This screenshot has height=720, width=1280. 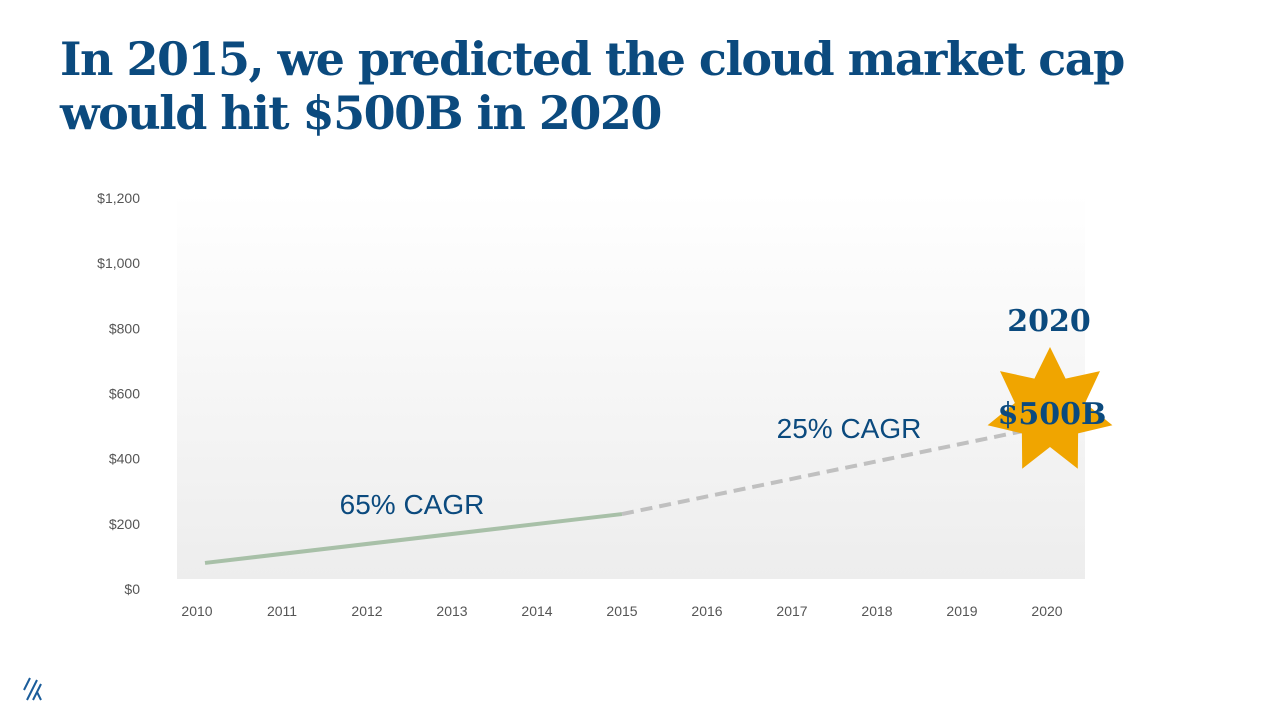 What do you see at coordinates (451, 611) in the screenshot?
I see `x-tick-label: 2013` at bounding box center [451, 611].